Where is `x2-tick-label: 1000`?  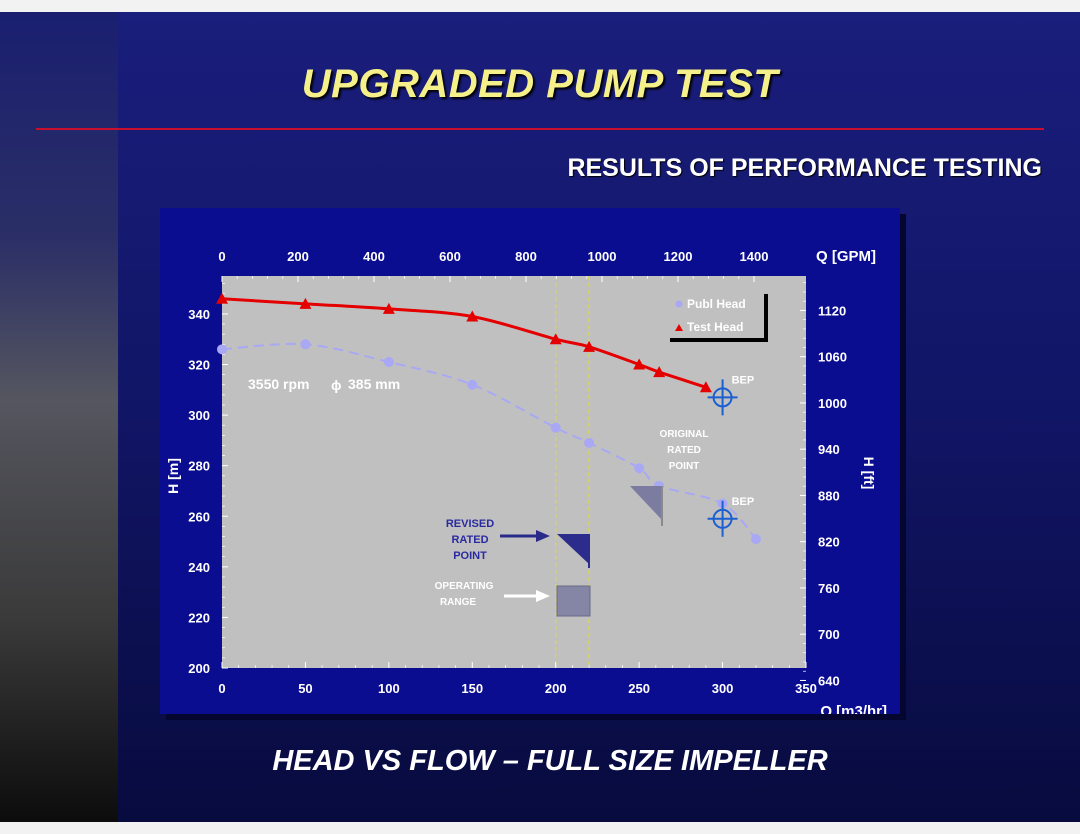
x2-tick-label: 1000 is located at coordinates (602, 256).